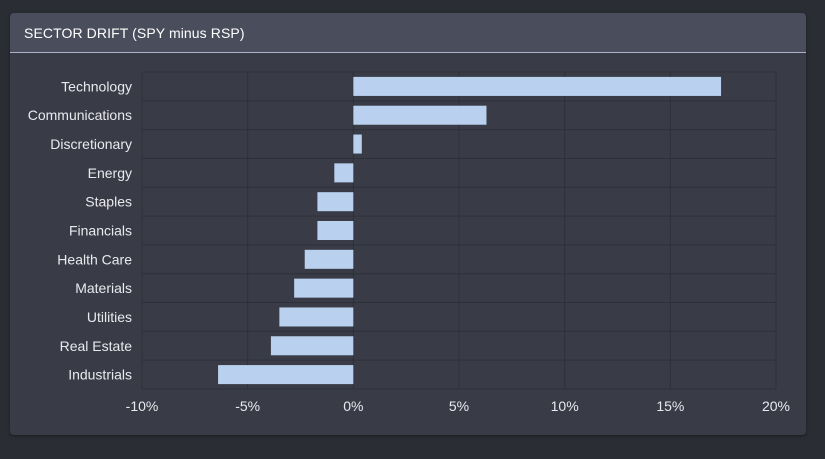 Image resolution: width=825 pixels, height=459 pixels. What do you see at coordinates (459, 406) in the screenshot?
I see `x-tick-label: 5%` at bounding box center [459, 406].